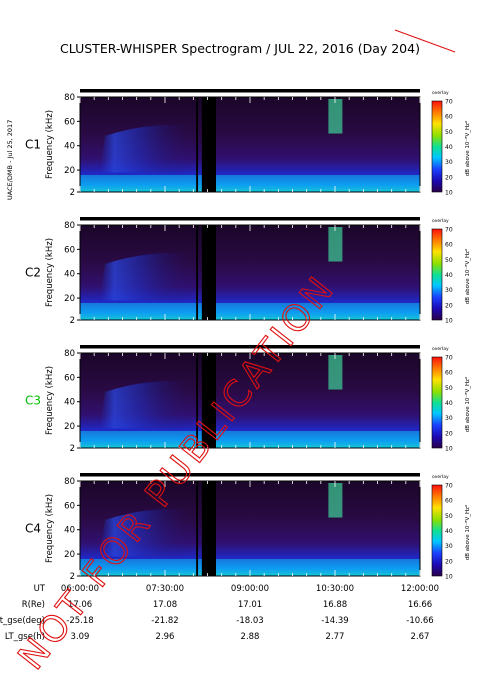 This screenshot has height=678, width=479. Describe the element at coordinates (33, 273) in the screenshot. I see `panel-label-c2: C2` at that location.